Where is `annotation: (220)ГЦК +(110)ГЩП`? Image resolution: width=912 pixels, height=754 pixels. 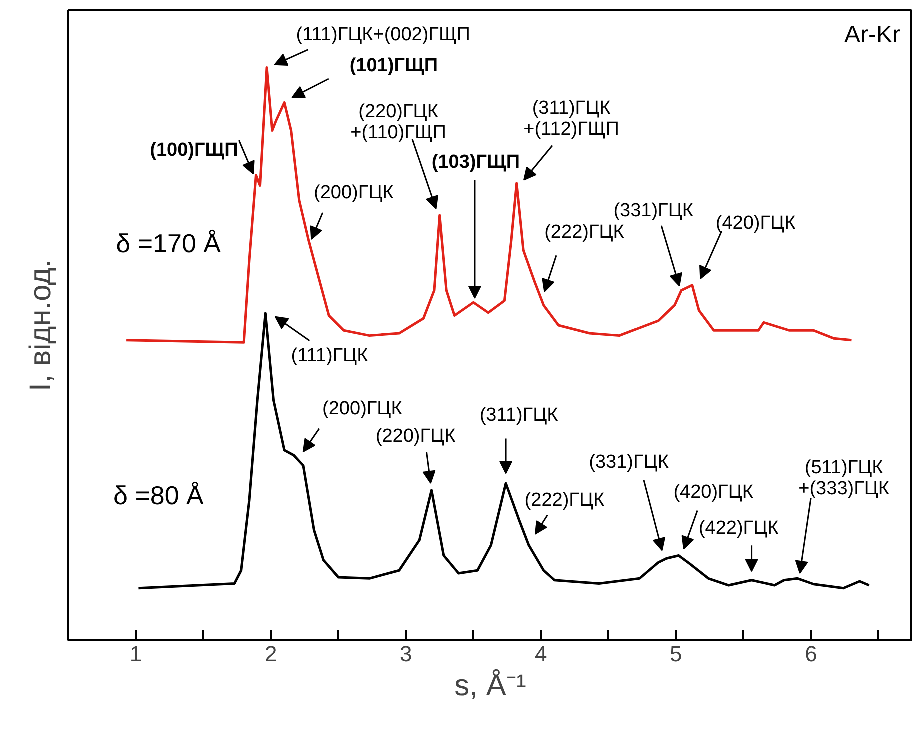 annotation: (220)ГЦК +(110)ГЩП is located at coordinates (398, 123).